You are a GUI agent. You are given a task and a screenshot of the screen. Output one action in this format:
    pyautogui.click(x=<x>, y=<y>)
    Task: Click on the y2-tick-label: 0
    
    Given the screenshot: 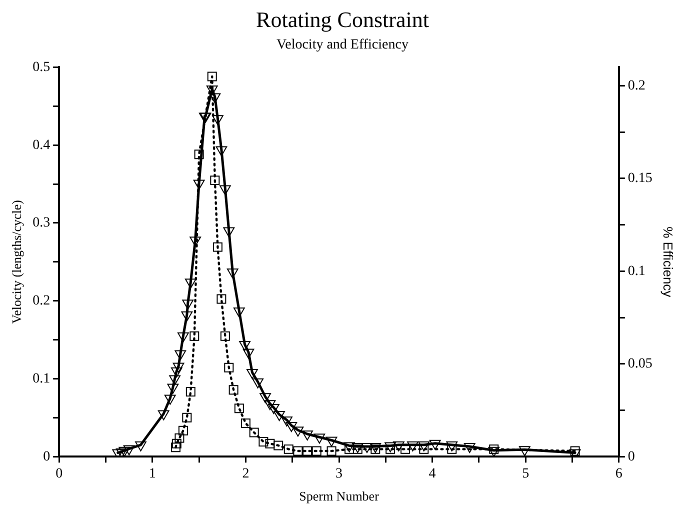 What is the action you would take?
    pyautogui.click(x=631, y=456)
    